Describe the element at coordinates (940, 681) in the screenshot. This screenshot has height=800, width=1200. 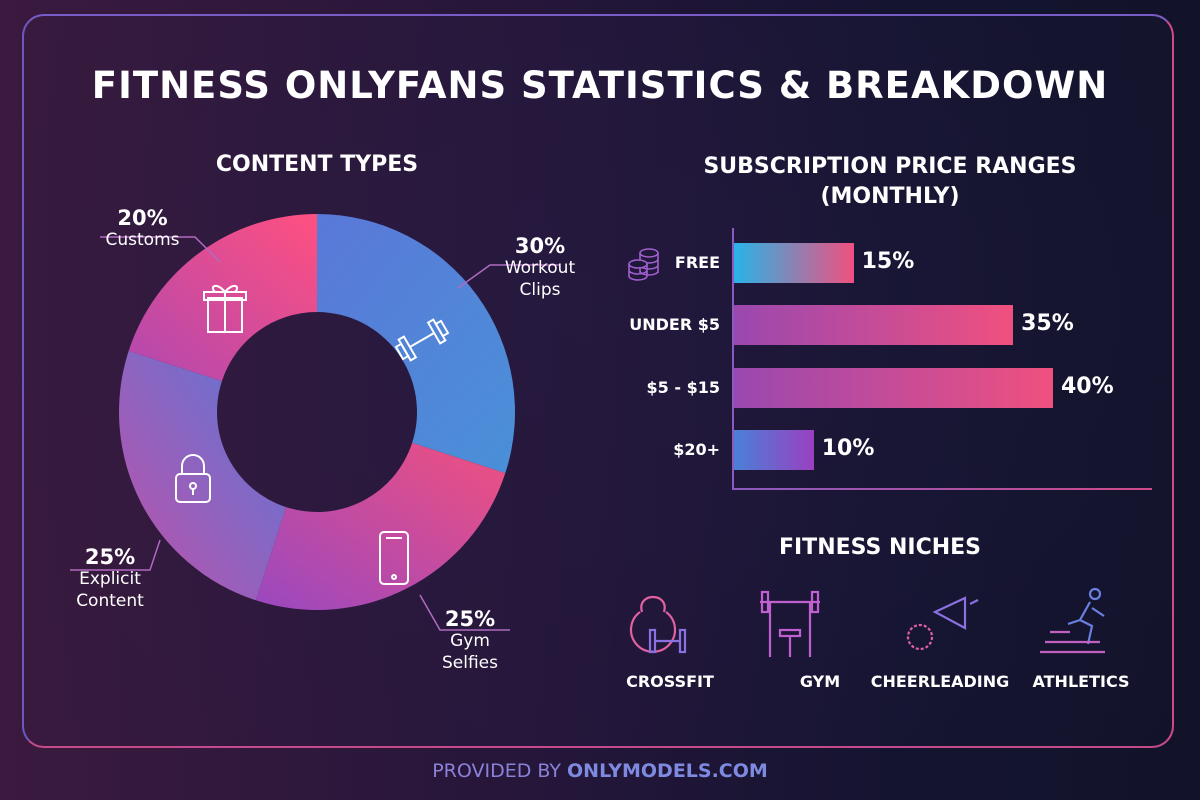
I see `niche-cheerleading: CHEERLEADING` at that location.